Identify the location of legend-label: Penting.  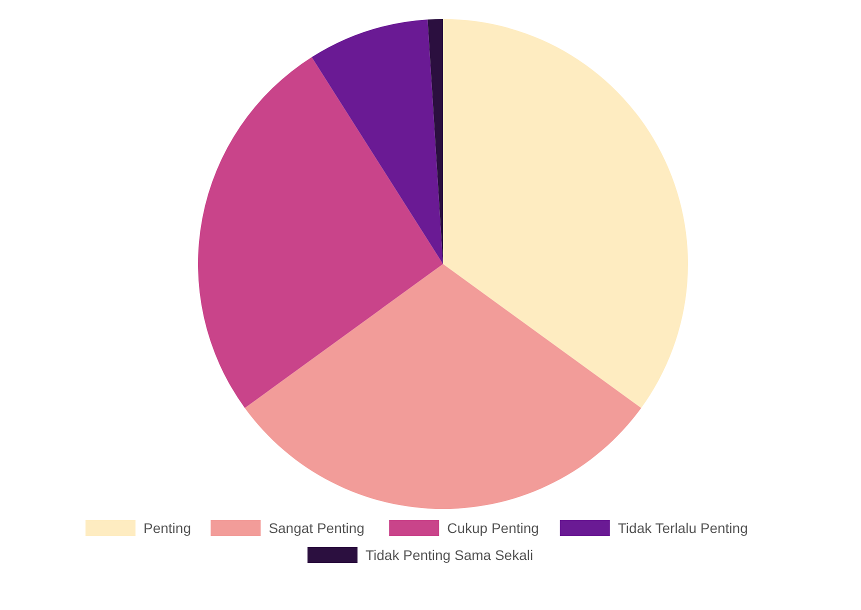
(167, 528).